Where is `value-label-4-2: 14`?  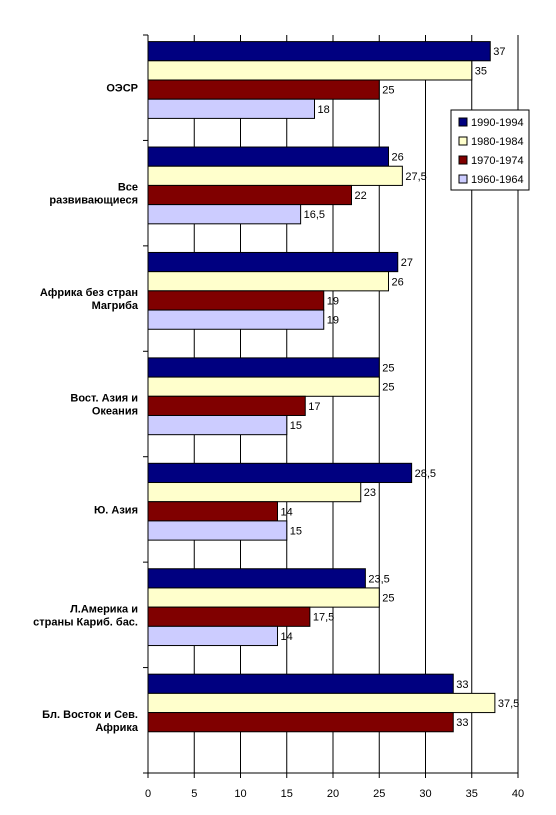 value-label-4-2: 14 is located at coordinates (287, 512).